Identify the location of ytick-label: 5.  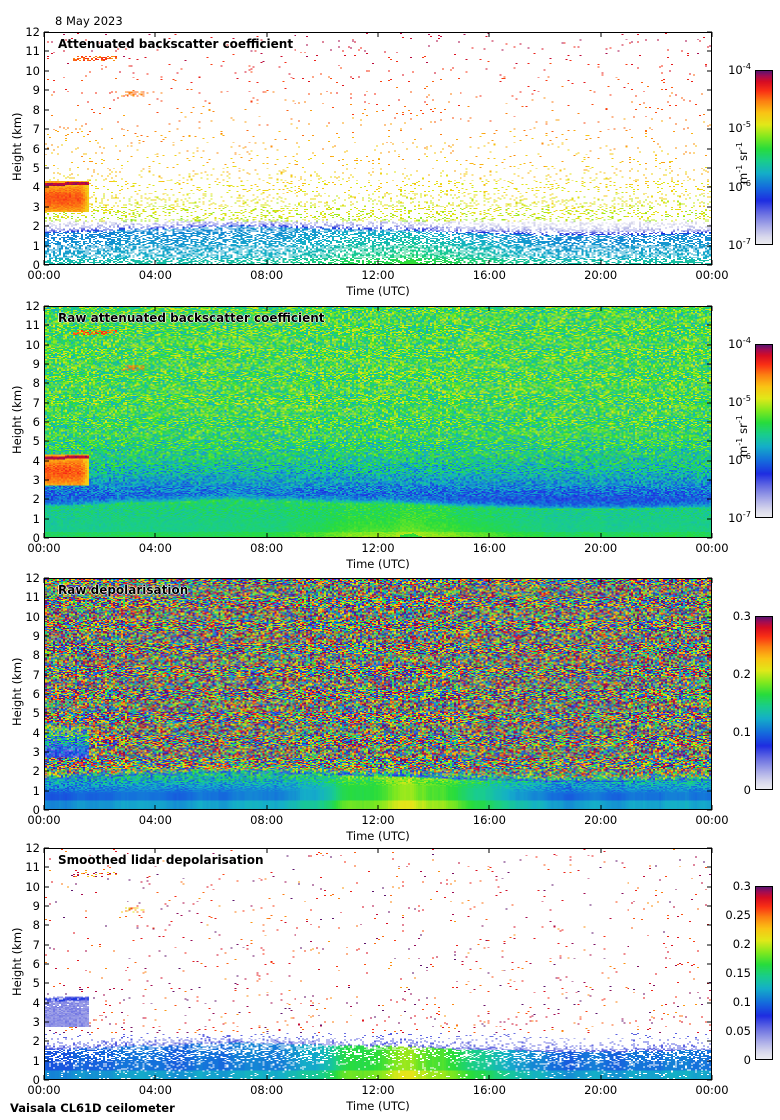
(36, 441).